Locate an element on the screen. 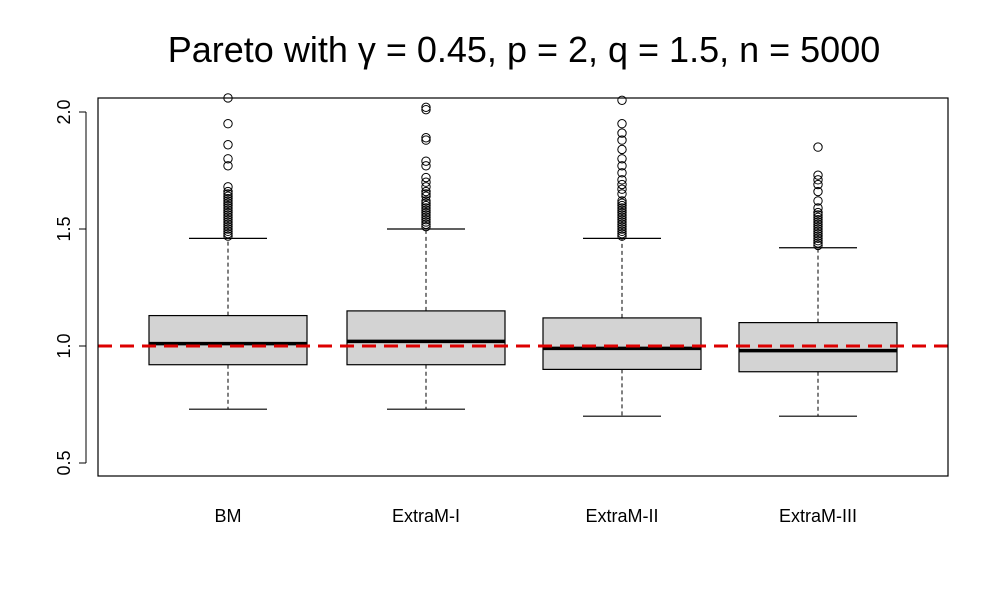  x-tick-label: ExtraM-II is located at coordinates (621, 516).